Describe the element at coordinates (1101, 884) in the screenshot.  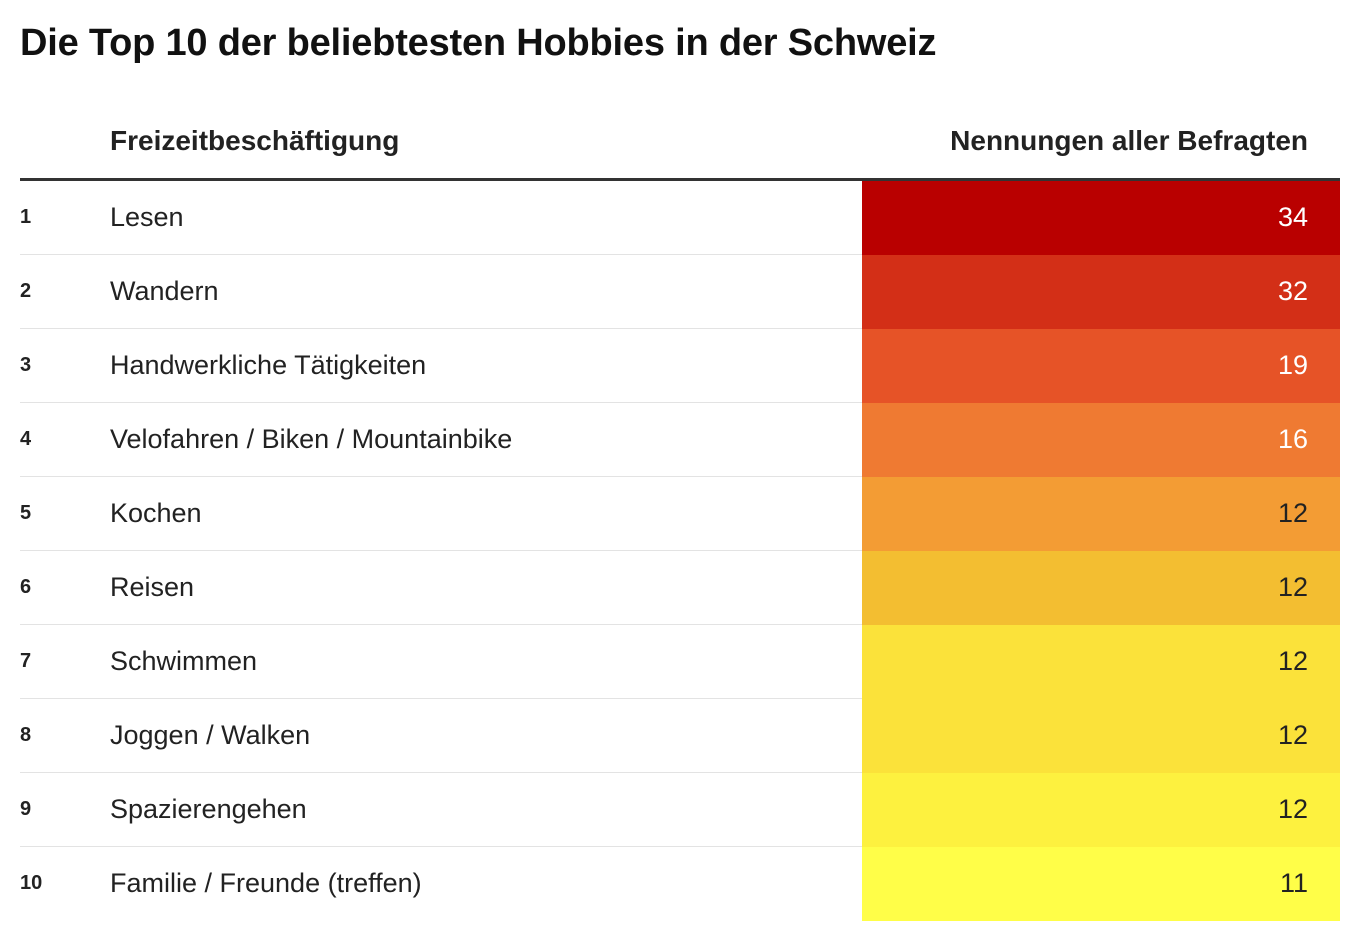
I see `heat-cell: 11` at that location.